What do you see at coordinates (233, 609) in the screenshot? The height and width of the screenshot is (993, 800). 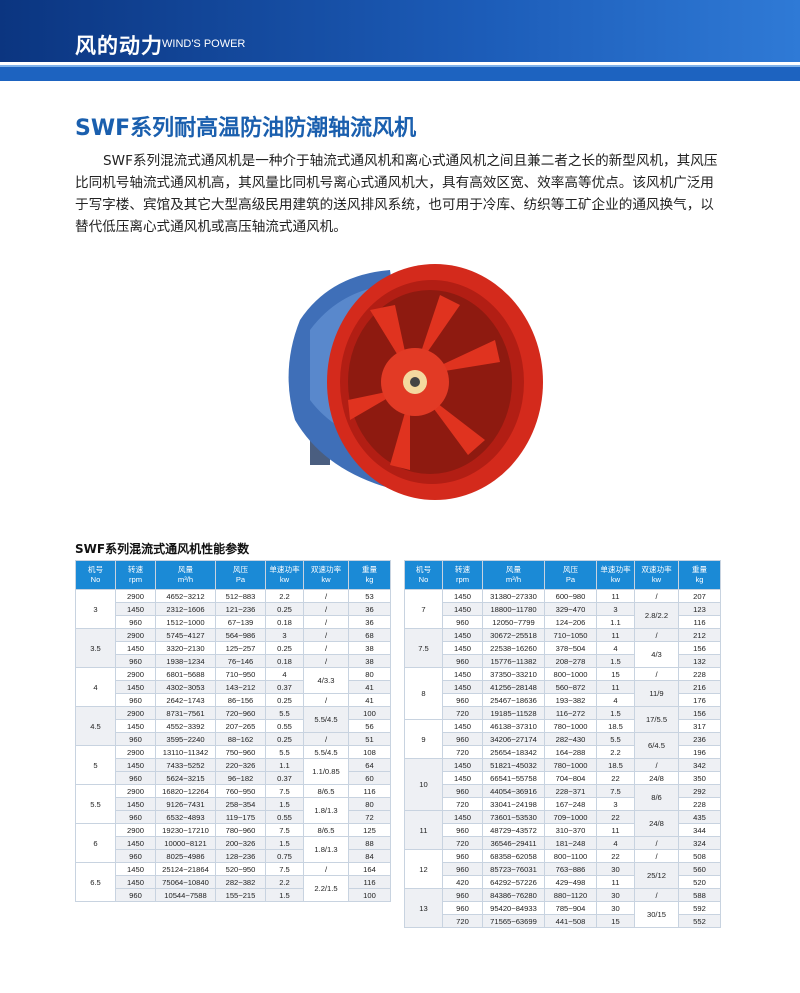 I see `table-row: 1450 2312~1606 121~236 0.25/36` at bounding box center [233, 609].